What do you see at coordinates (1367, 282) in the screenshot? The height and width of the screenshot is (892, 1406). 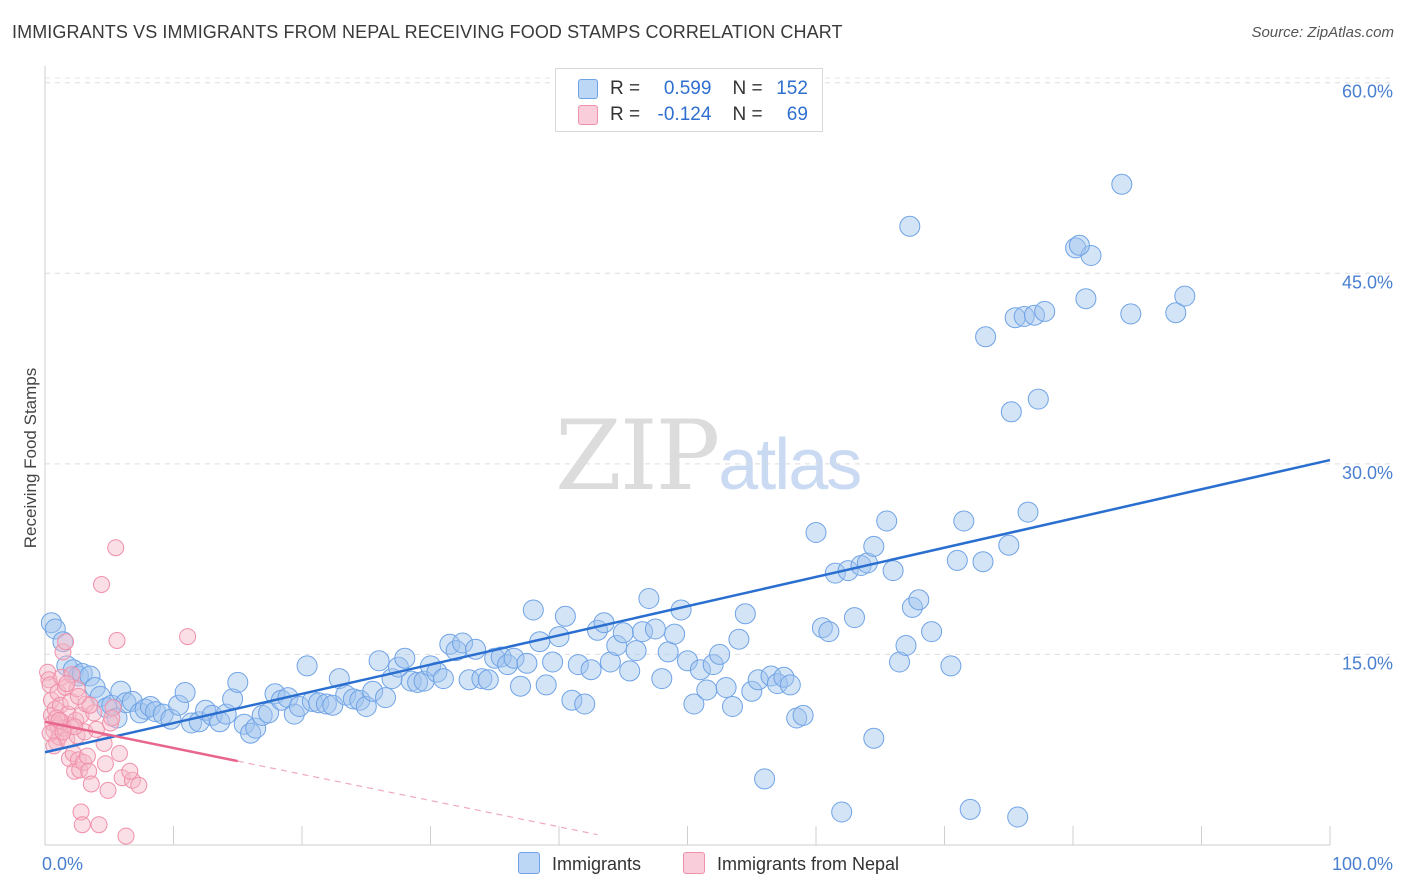 I see `y-tick-label: 45.0%` at bounding box center [1367, 282].